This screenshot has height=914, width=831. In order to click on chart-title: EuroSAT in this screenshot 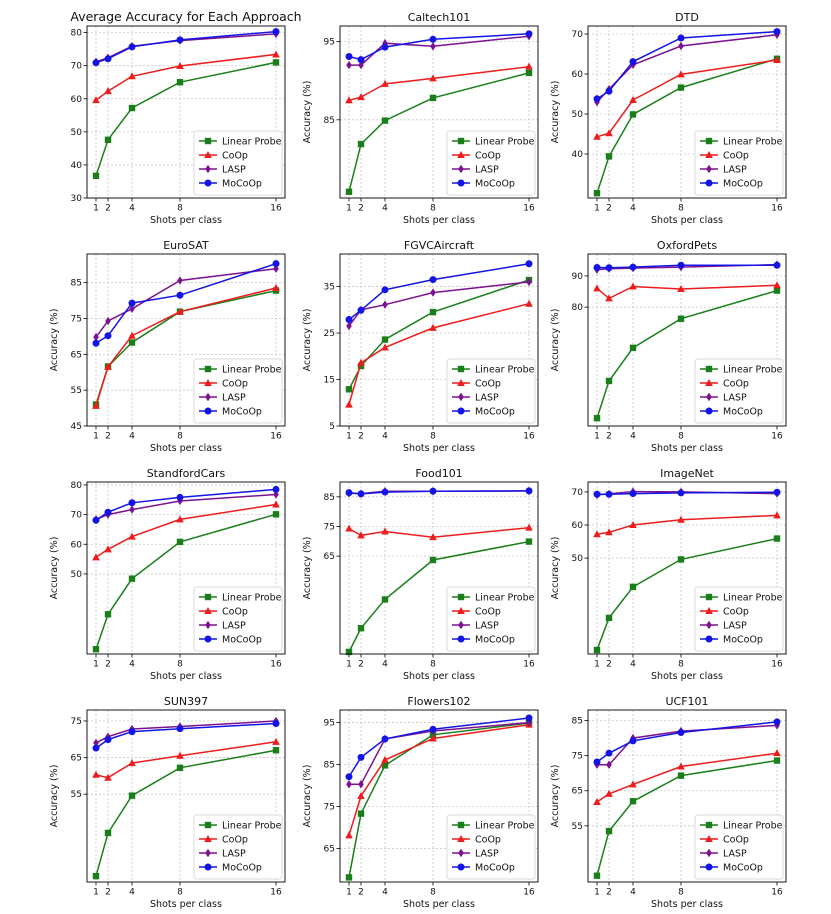, I will do `click(186, 245)`.